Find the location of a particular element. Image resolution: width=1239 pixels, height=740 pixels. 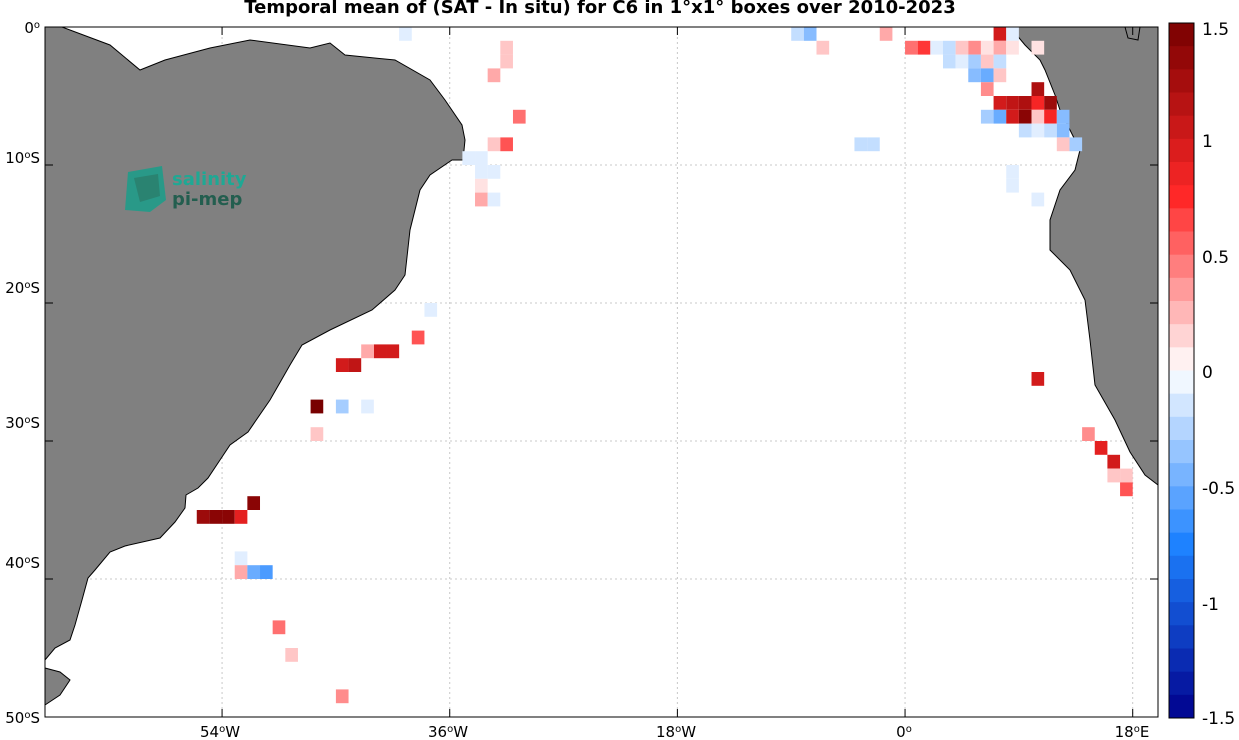

x-tick-label: 18oW is located at coordinates (676, 731).